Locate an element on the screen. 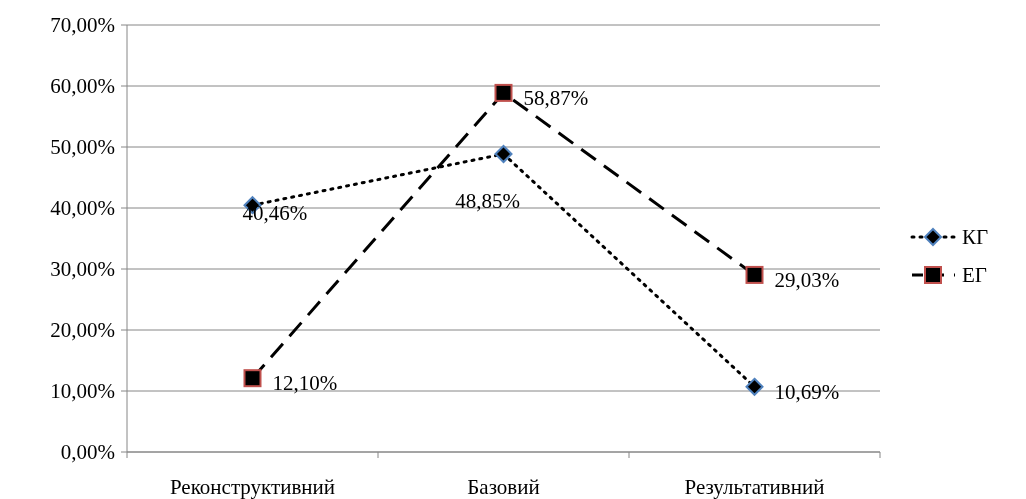 The height and width of the screenshot is (499, 1026). data-label: 12,10% is located at coordinates (305, 383).